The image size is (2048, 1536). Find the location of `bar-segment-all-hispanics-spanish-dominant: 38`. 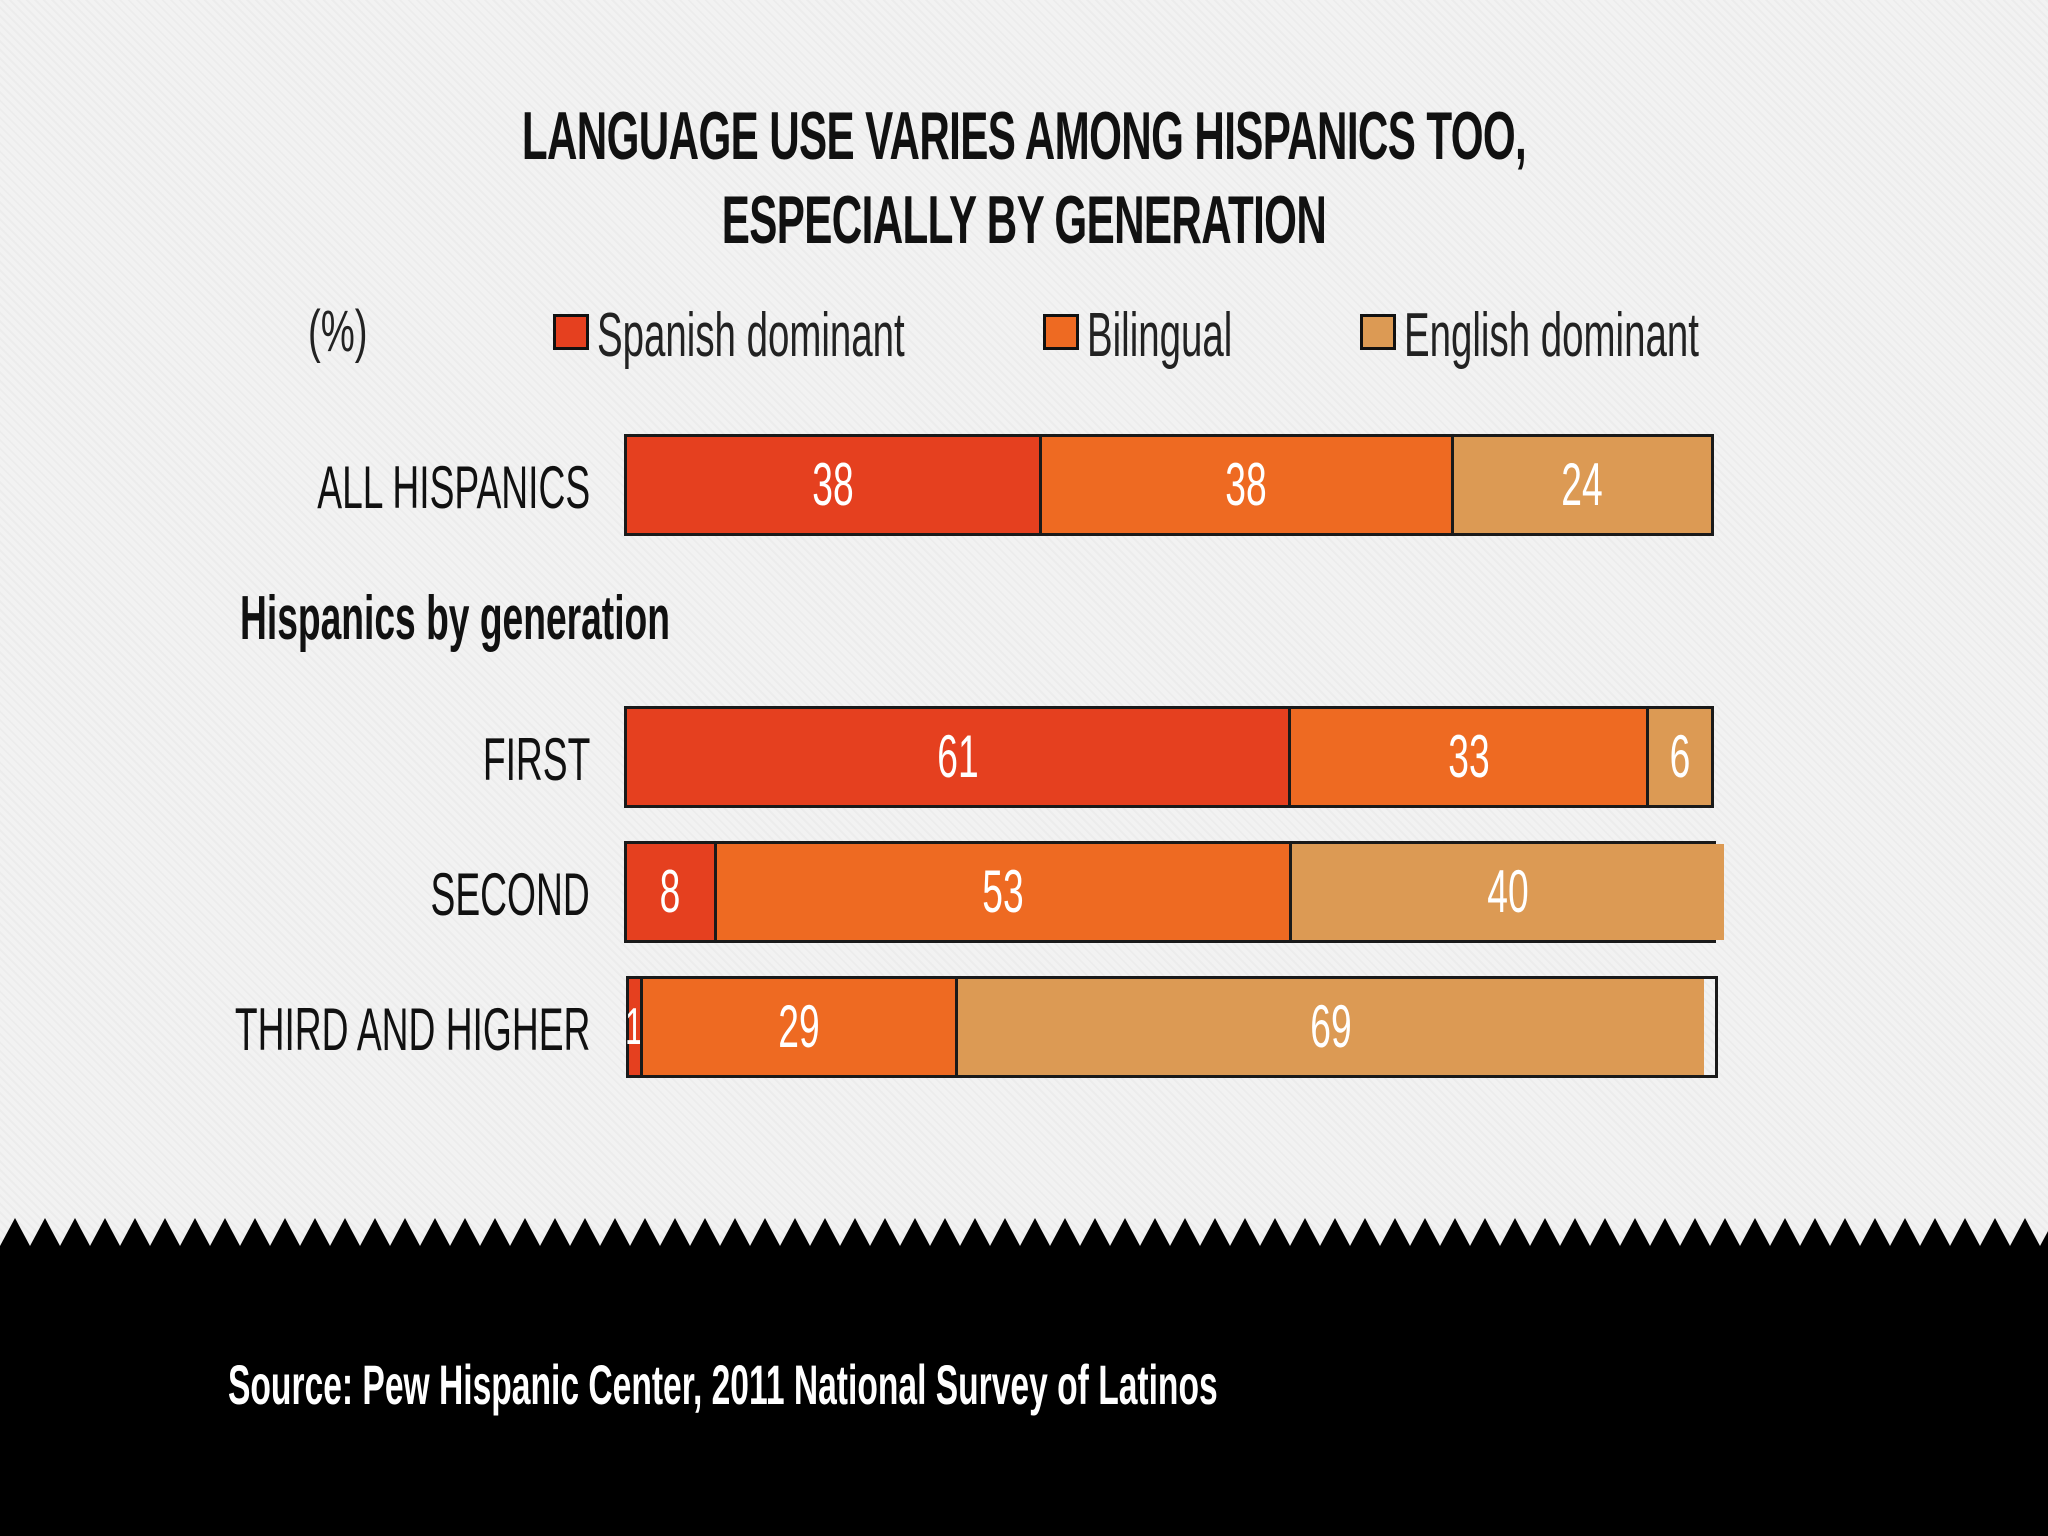

bar-segment-all-hispanics-spanish-dominant: 38 is located at coordinates (833, 485).